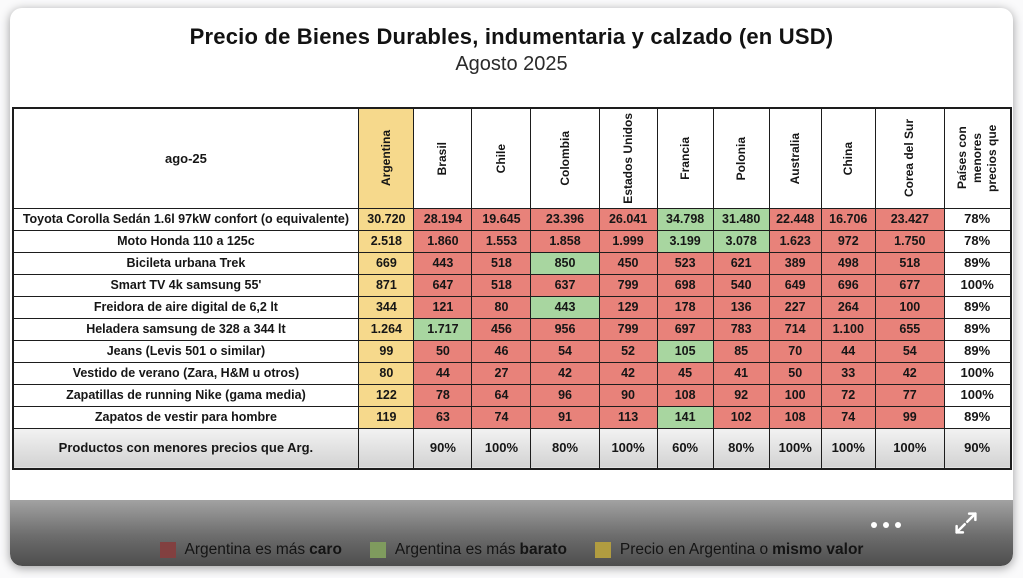 Image resolution: width=1023 pixels, height=578 pixels. What do you see at coordinates (684, 158) in the screenshot?
I see `country-header-label: Francia` at bounding box center [684, 158].